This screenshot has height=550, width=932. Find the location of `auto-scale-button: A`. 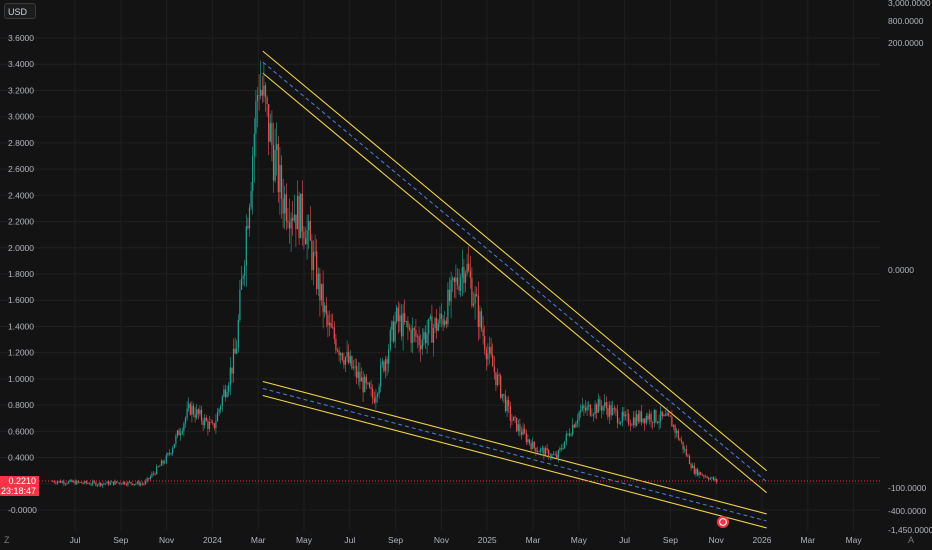

auto-scale-button: A is located at coordinates (910, 540).